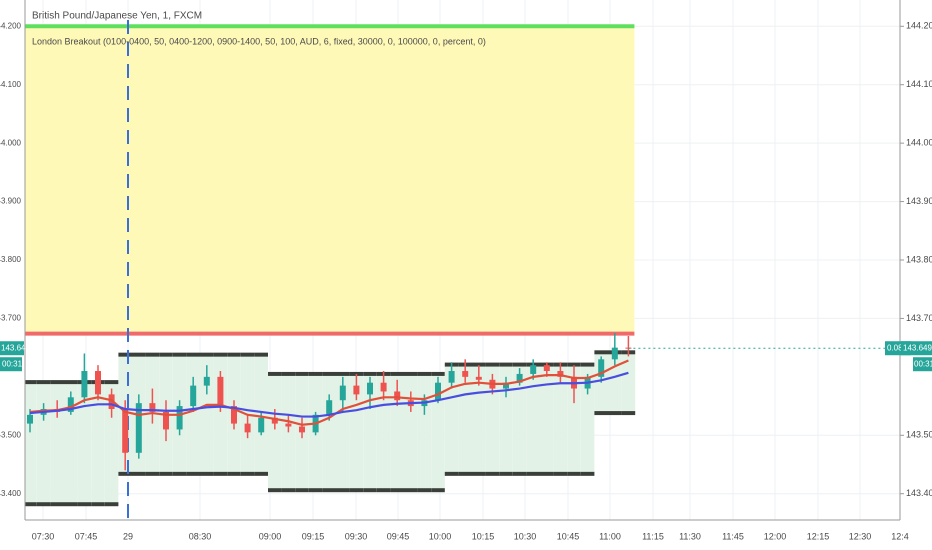 Image resolution: width=932 pixels, height=550 pixels. What do you see at coordinates (398, 536) in the screenshot?
I see `x-tick-label: 09:45` at bounding box center [398, 536].